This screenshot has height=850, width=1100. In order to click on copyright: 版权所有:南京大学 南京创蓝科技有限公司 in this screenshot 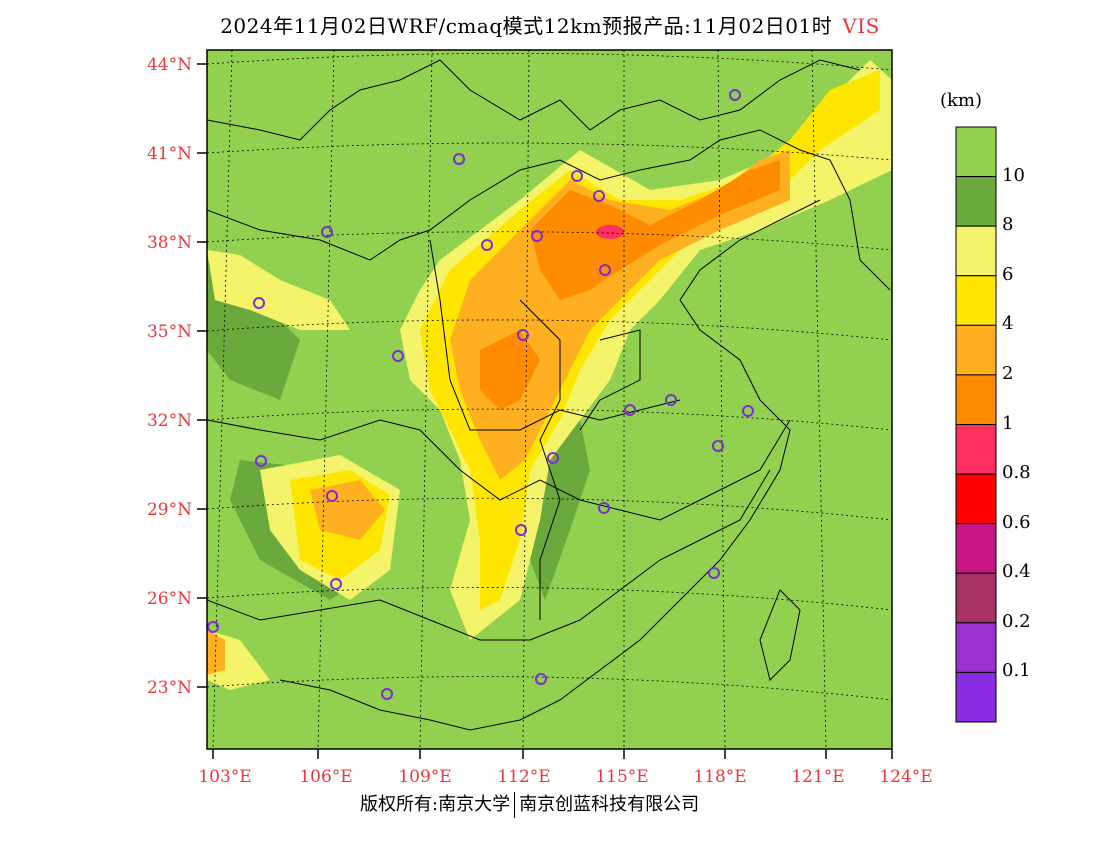, I will do `click(529, 804)`.